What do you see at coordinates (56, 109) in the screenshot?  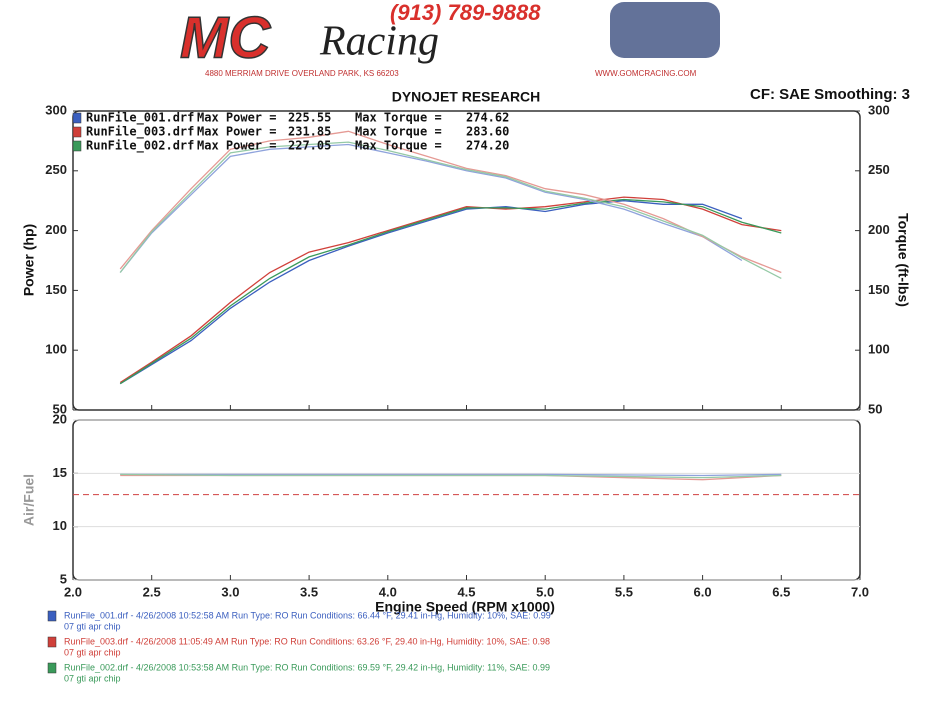 I see `y-tick-label: 300` at bounding box center [56, 109].